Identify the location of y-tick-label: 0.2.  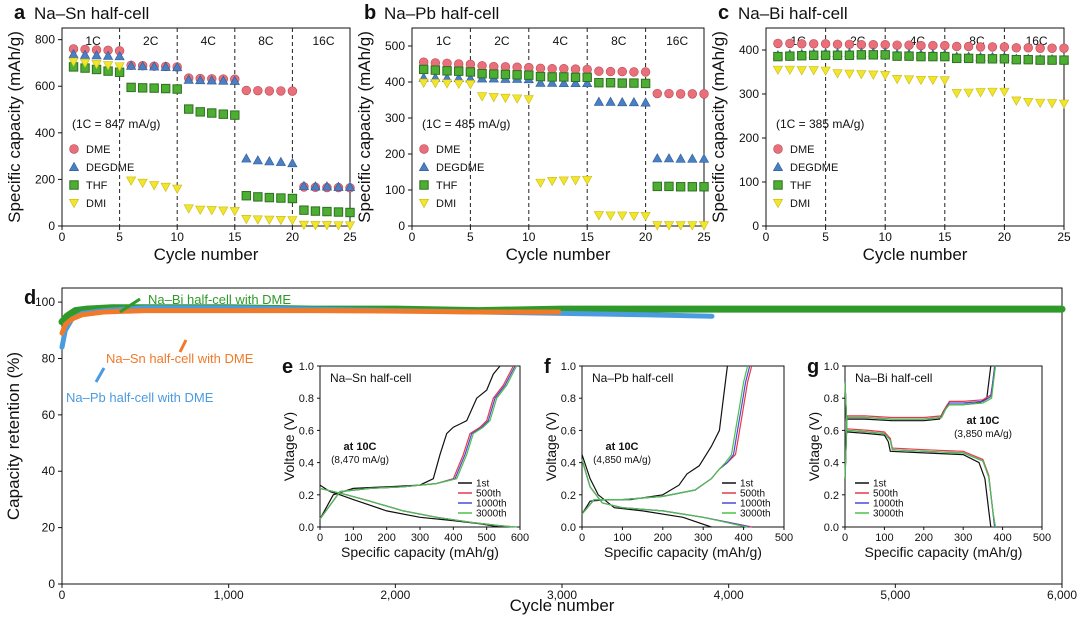
(831, 496).